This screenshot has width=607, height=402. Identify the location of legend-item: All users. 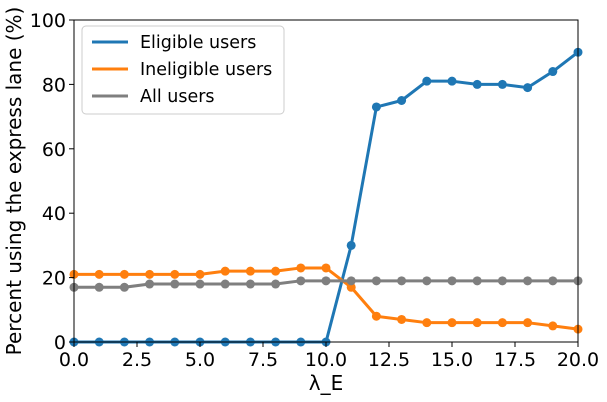
(153, 97).